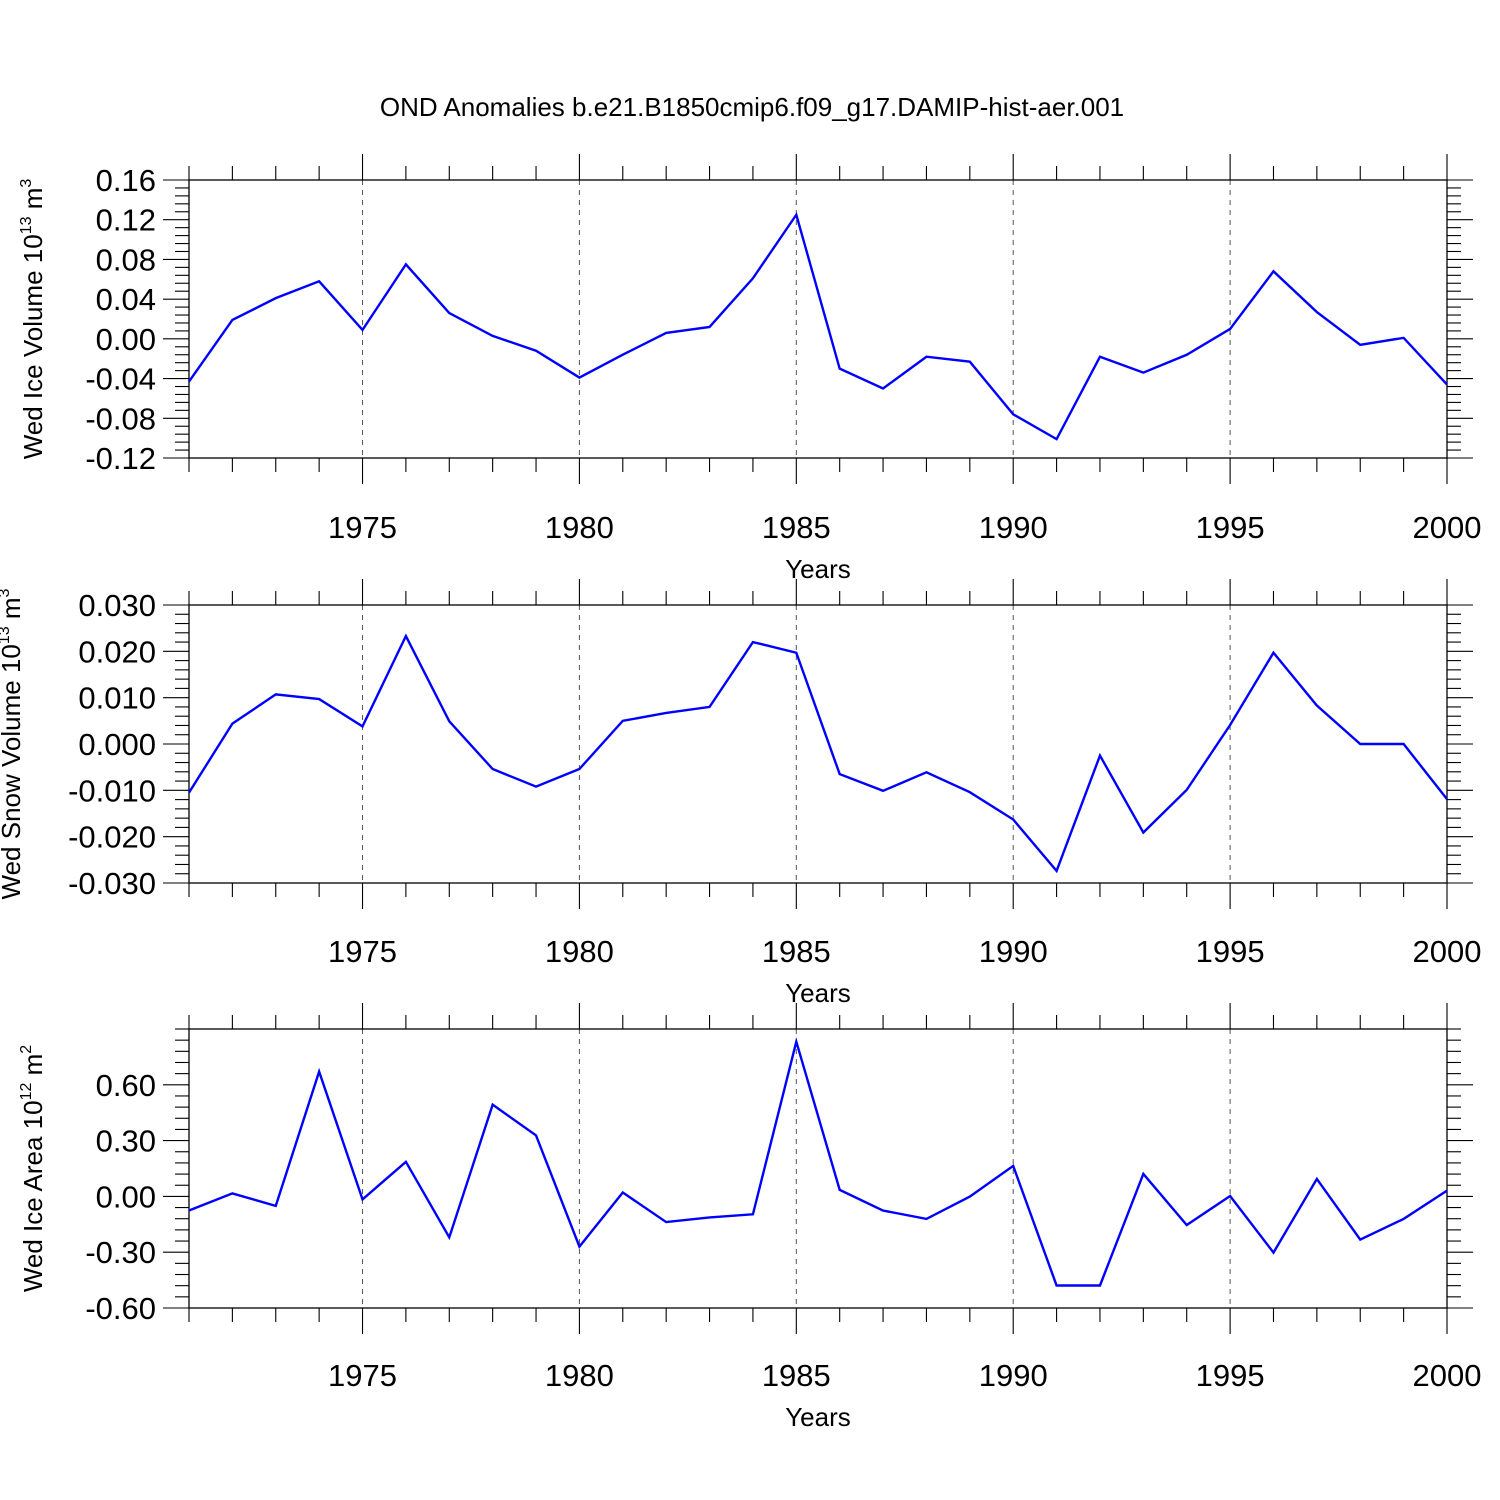 This screenshot has height=1500, width=1500. Describe the element at coordinates (13, 743) in the screenshot. I see `y-axis-label: Wed Snow Volume 1013 m3` at that location.